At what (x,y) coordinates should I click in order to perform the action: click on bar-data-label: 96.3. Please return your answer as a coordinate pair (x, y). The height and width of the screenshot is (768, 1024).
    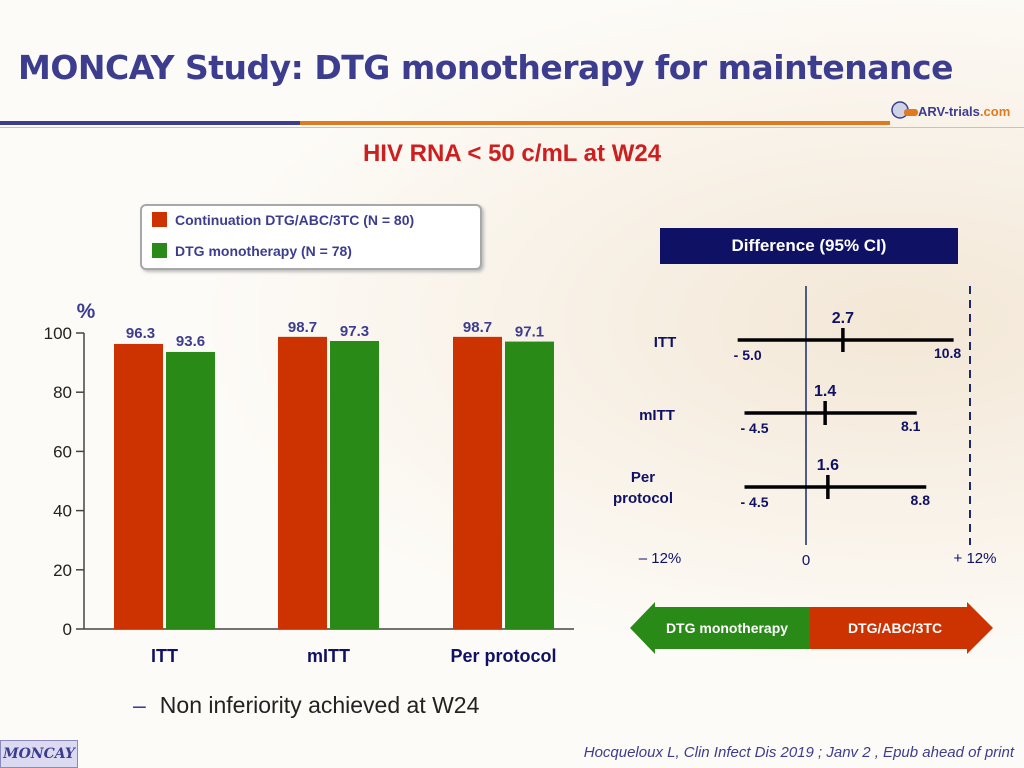
    Looking at the image, I should click on (140, 333).